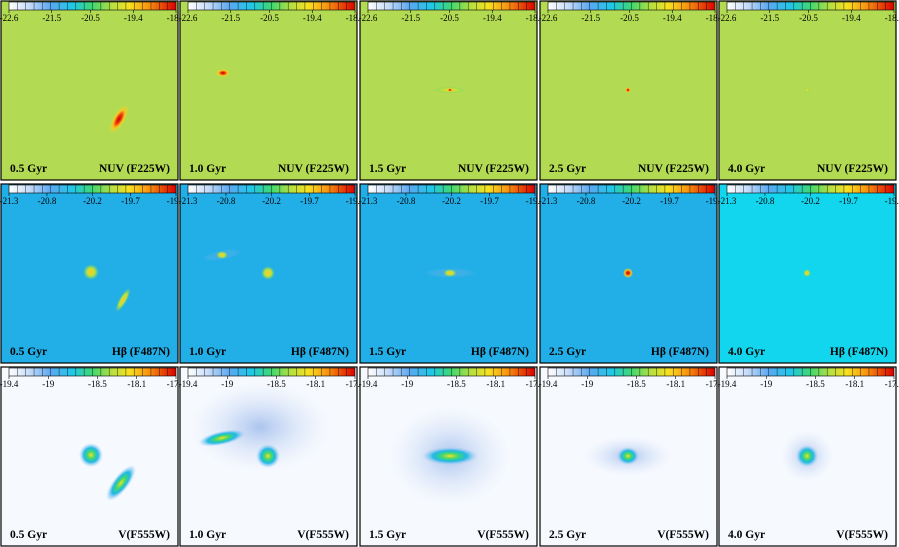  I want to click on panel: -19.4 -19 -18.5 -18.1 -17.7 2.5 Gyr V(F555W), so click(632, 456).